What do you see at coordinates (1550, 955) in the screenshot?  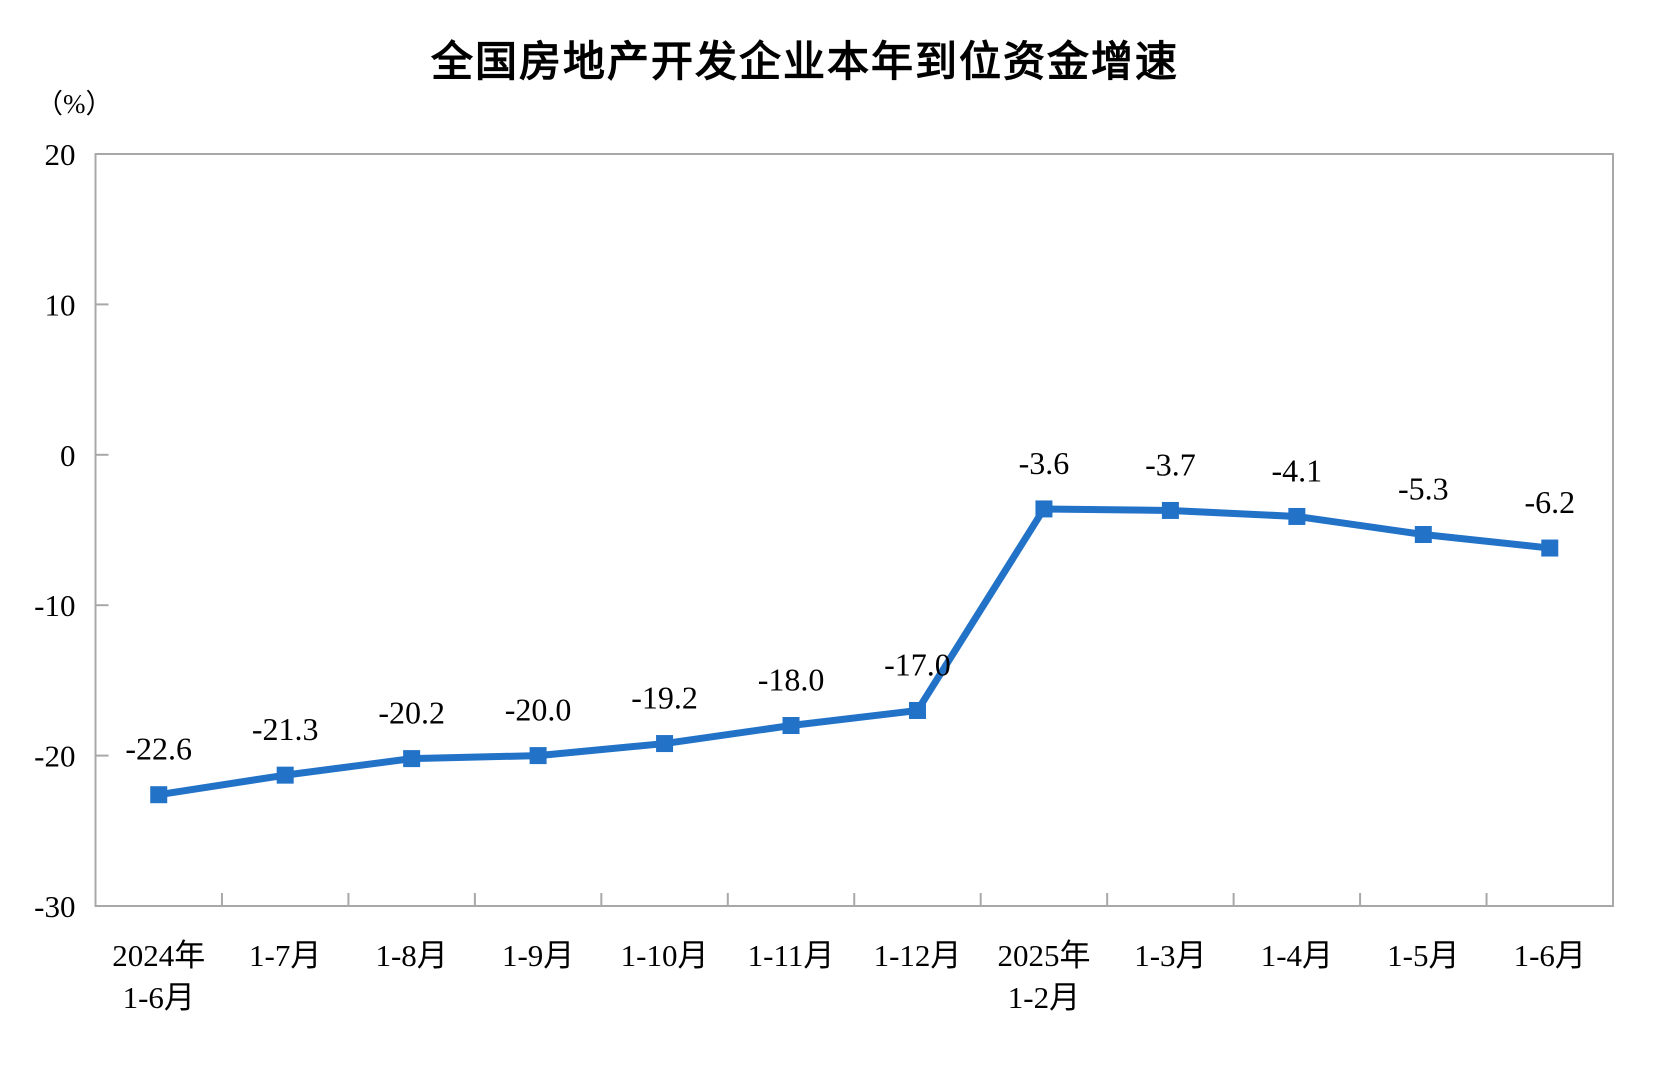 I see `x-tick-label: 1-6月` at bounding box center [1550, 955].